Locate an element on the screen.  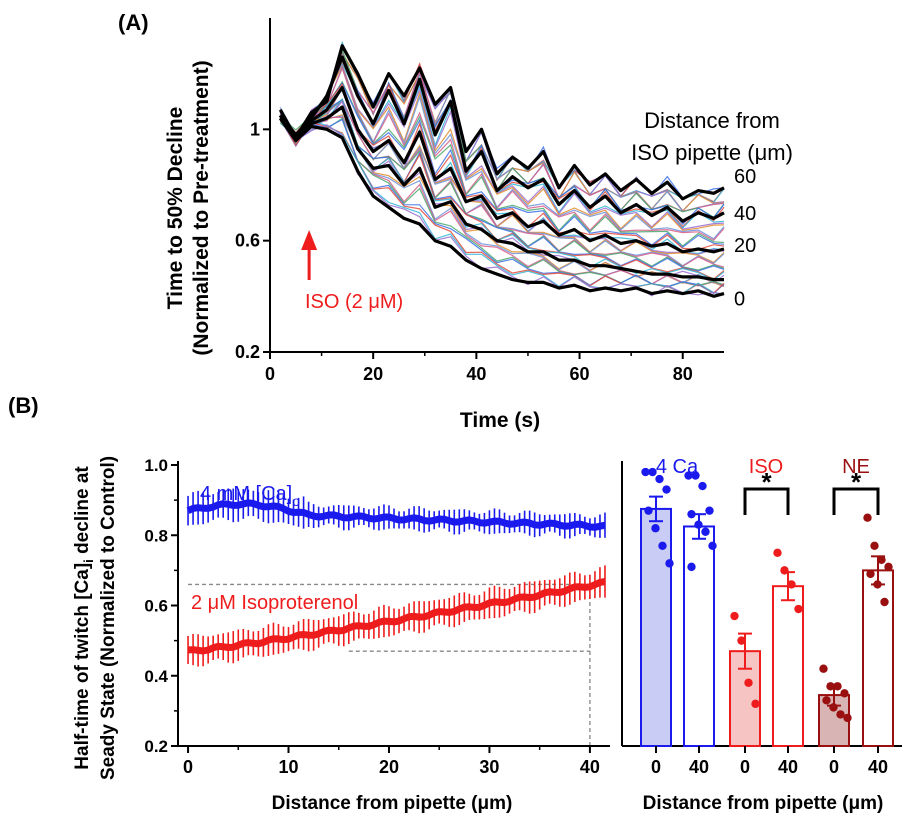
panel-a-legend-title-2: ISO pipette (μm) is located at coordinates (712, 152).